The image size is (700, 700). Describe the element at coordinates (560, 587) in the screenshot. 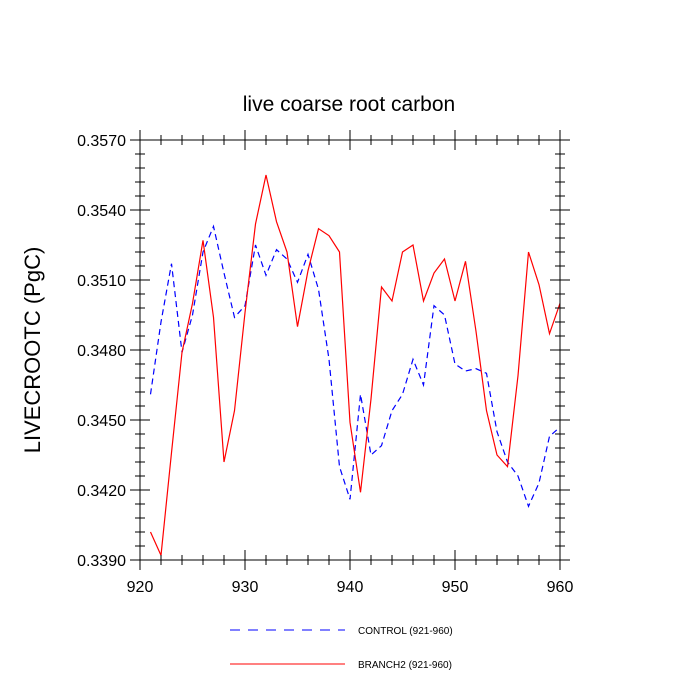

I see `x-tick-label: 960` at that location.